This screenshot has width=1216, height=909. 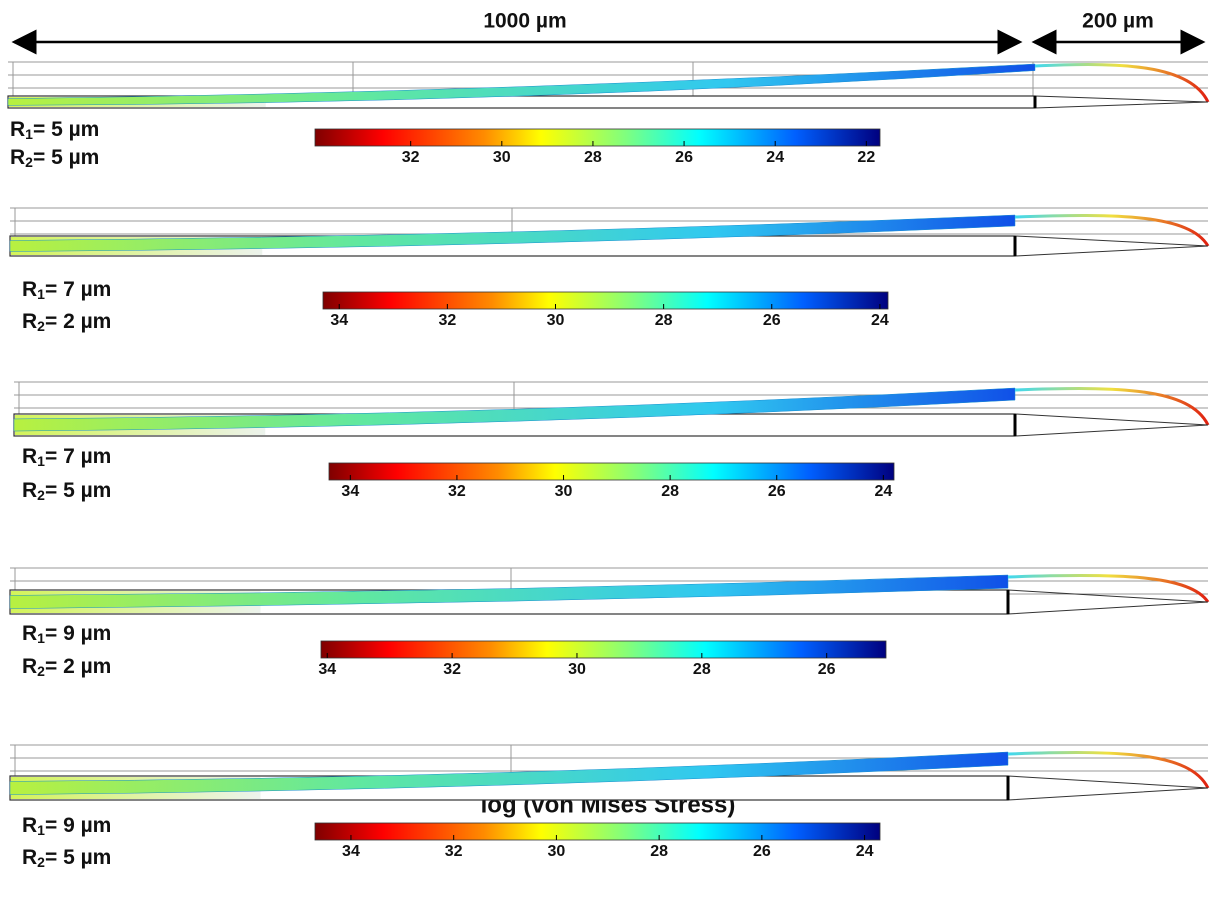 What do you see at coordinates (524, 21) in the screenshot?
I see `length-label: 1000 µm` at bounding box center [524, 21].